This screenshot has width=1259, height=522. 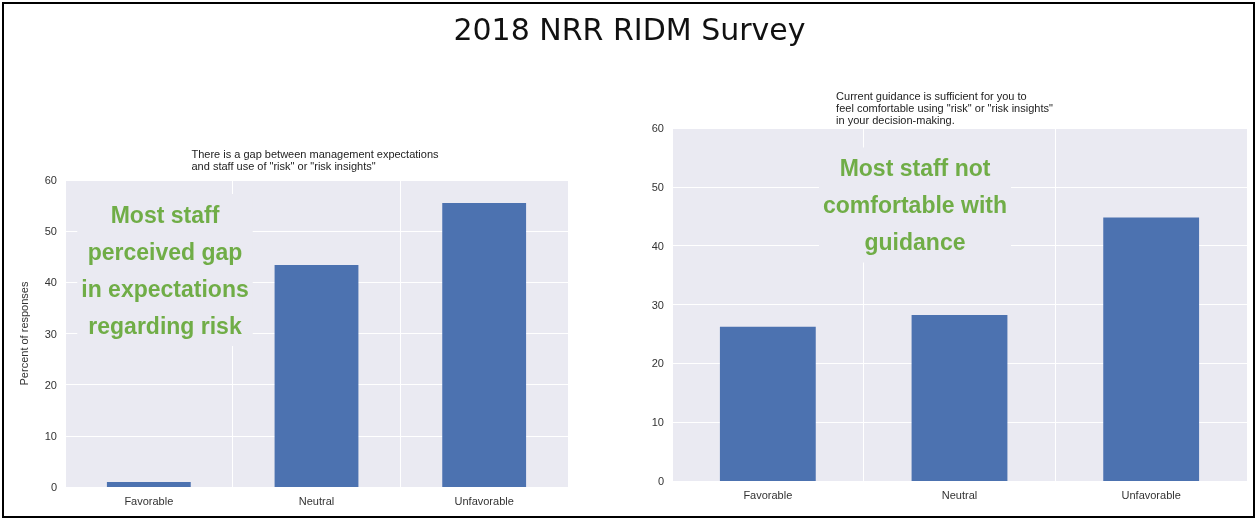 What do you see at coordinates (944, 108) in the screenshot?
I see `chart-subtitle: Current guidance is sufficient for you to feel comfortable using "risk" or "risk insights" in your decision-making.` at bounding box center [944, 108].